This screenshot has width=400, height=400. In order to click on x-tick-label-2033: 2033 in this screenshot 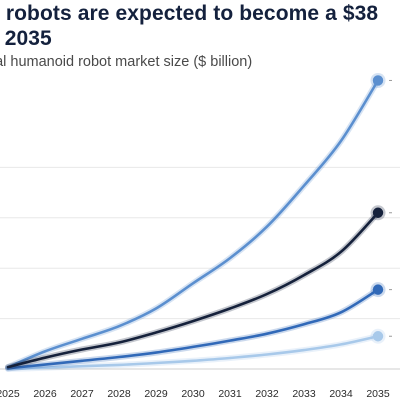, I will do `click(304, 394)`.